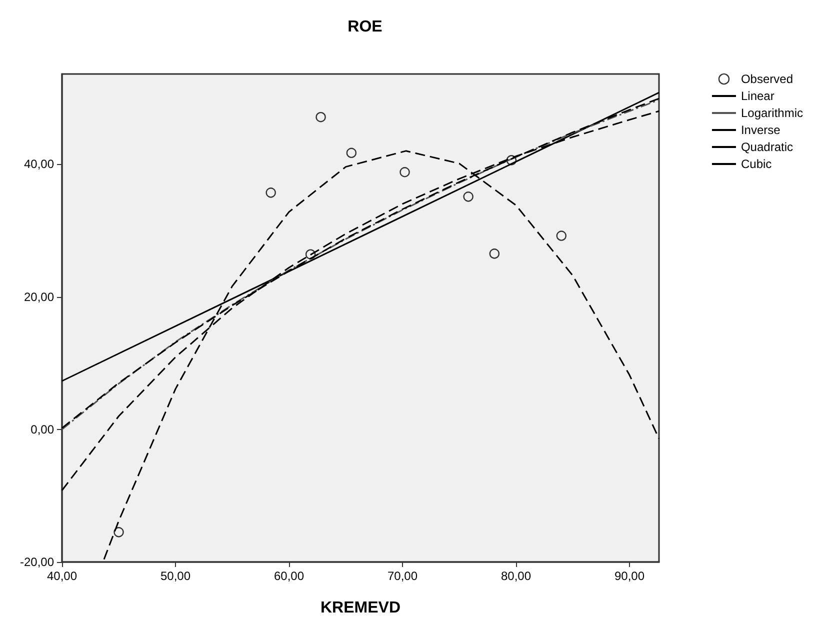  I want to click on x-tick-label: 50,00, so click(175, 576).